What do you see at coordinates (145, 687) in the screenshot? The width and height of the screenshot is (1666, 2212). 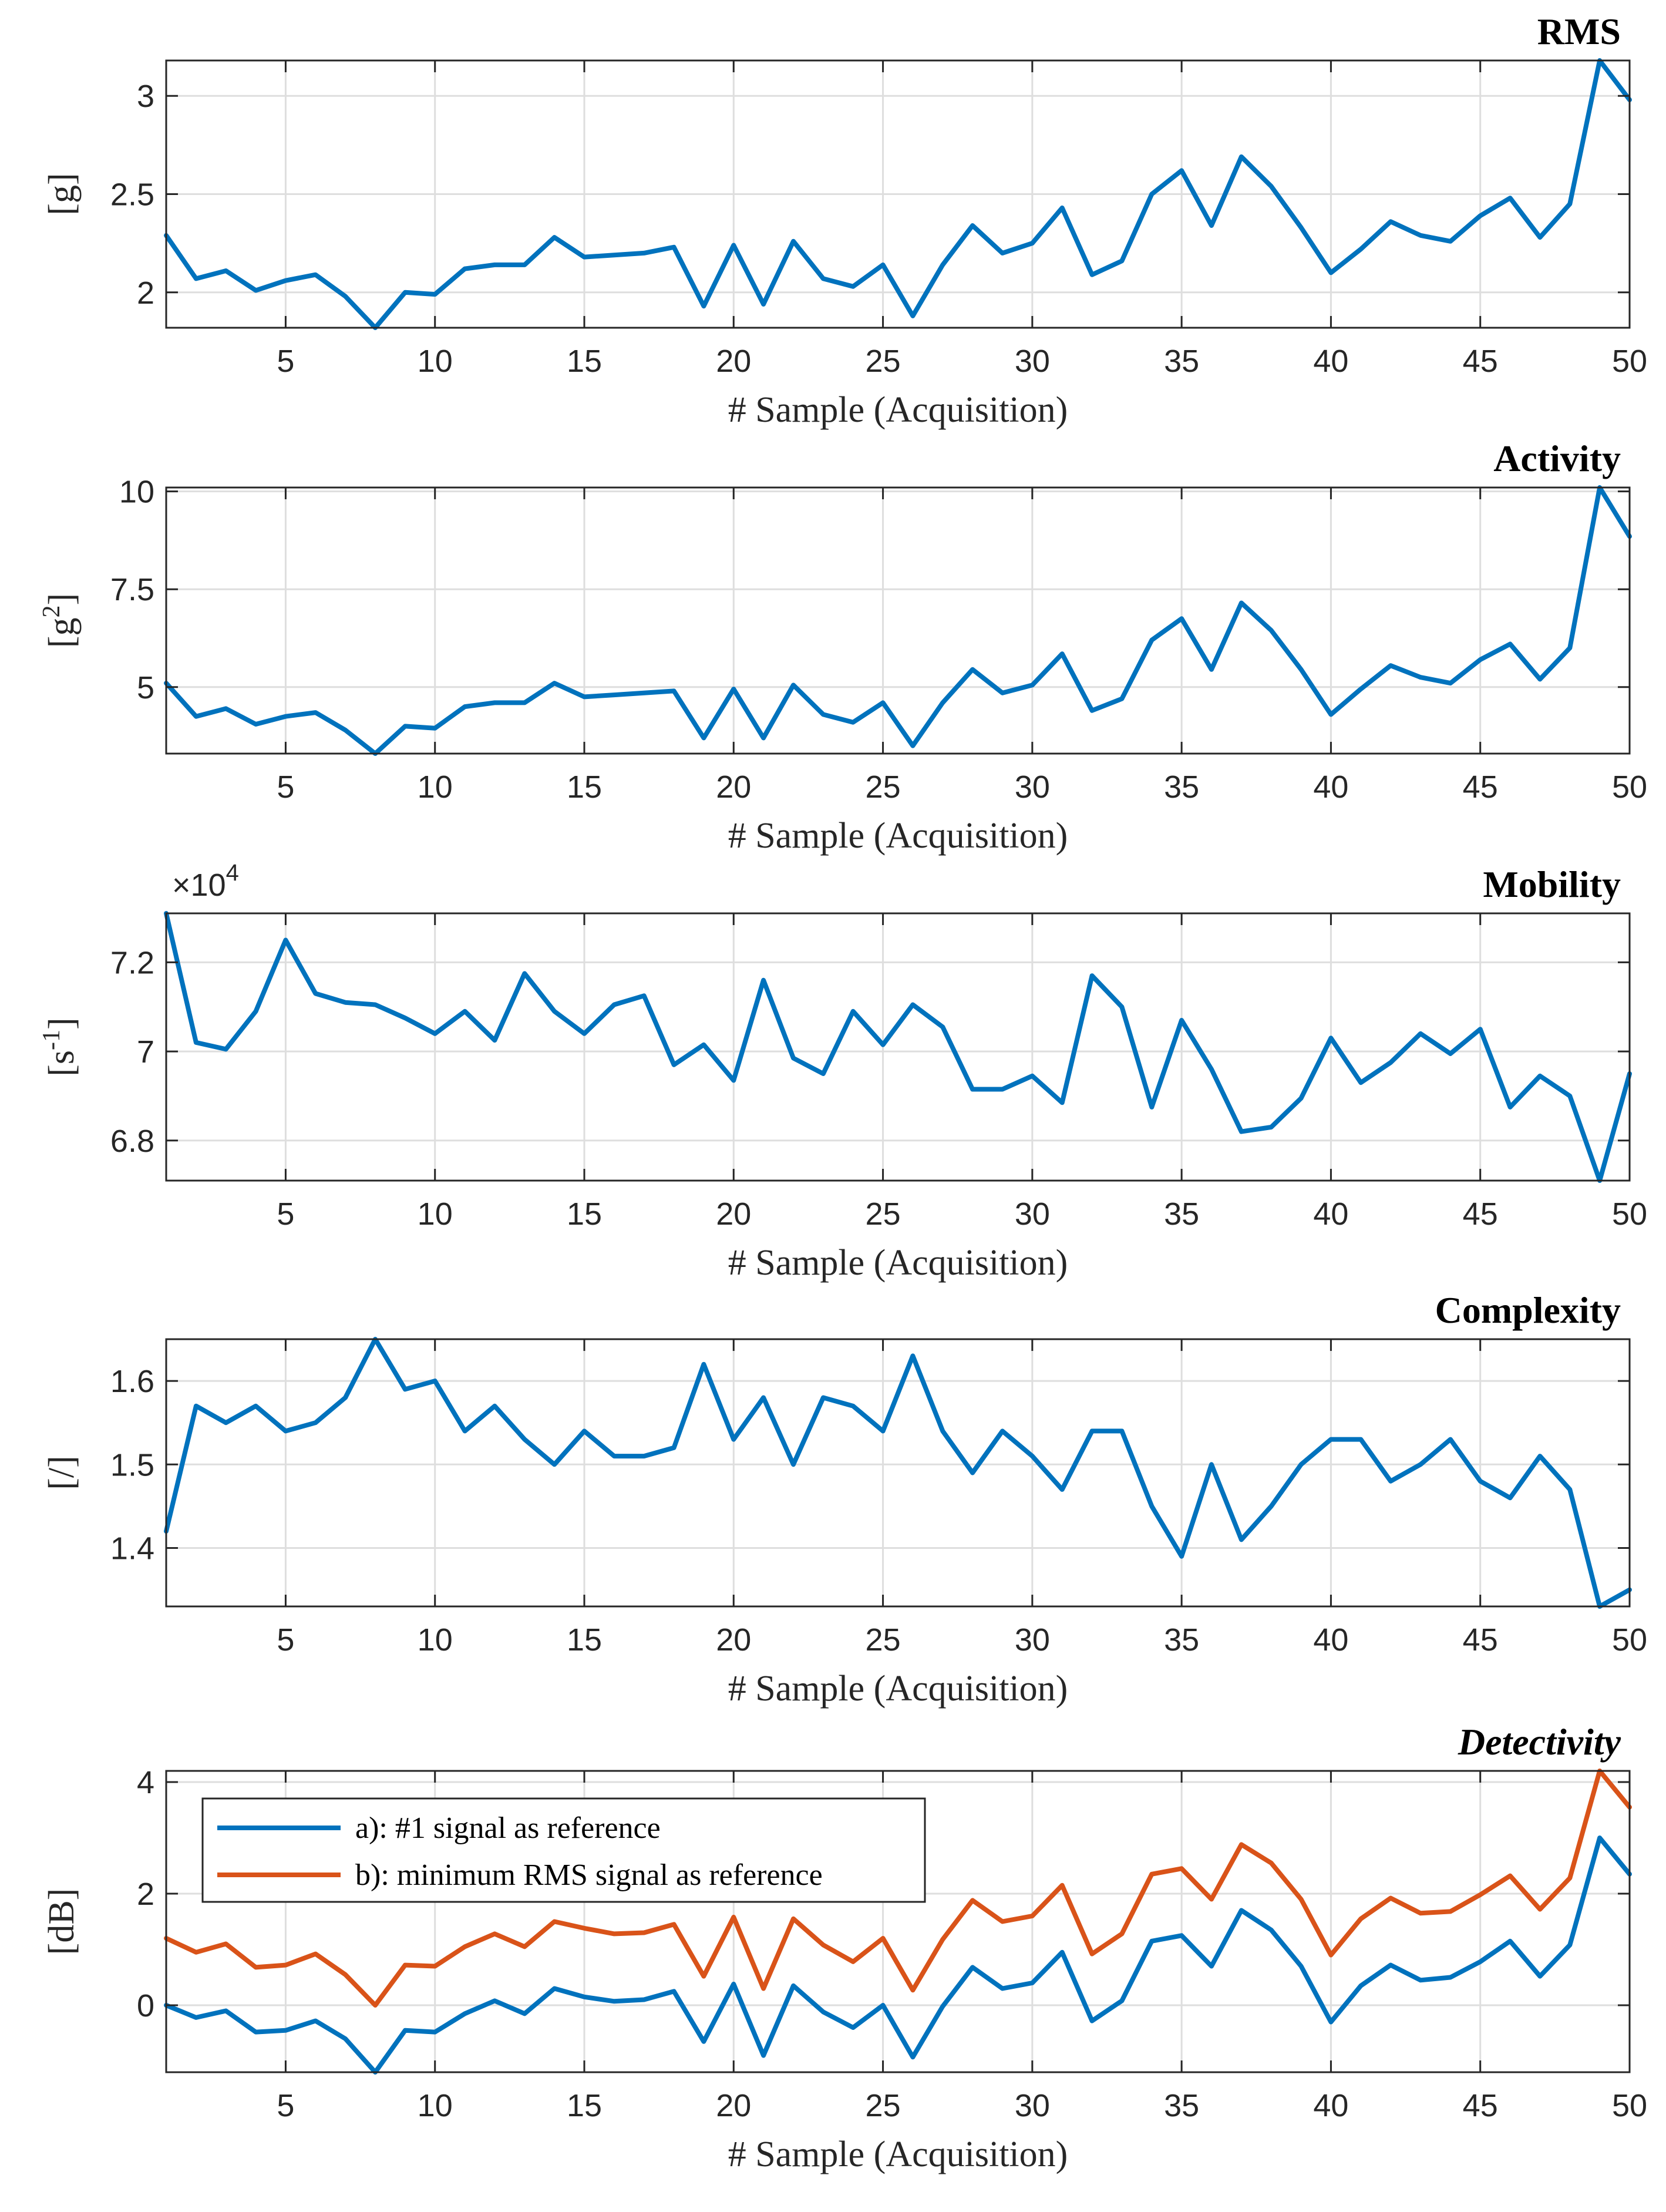 I see `y-tick-label: 5` at bounding box center [145, 687].